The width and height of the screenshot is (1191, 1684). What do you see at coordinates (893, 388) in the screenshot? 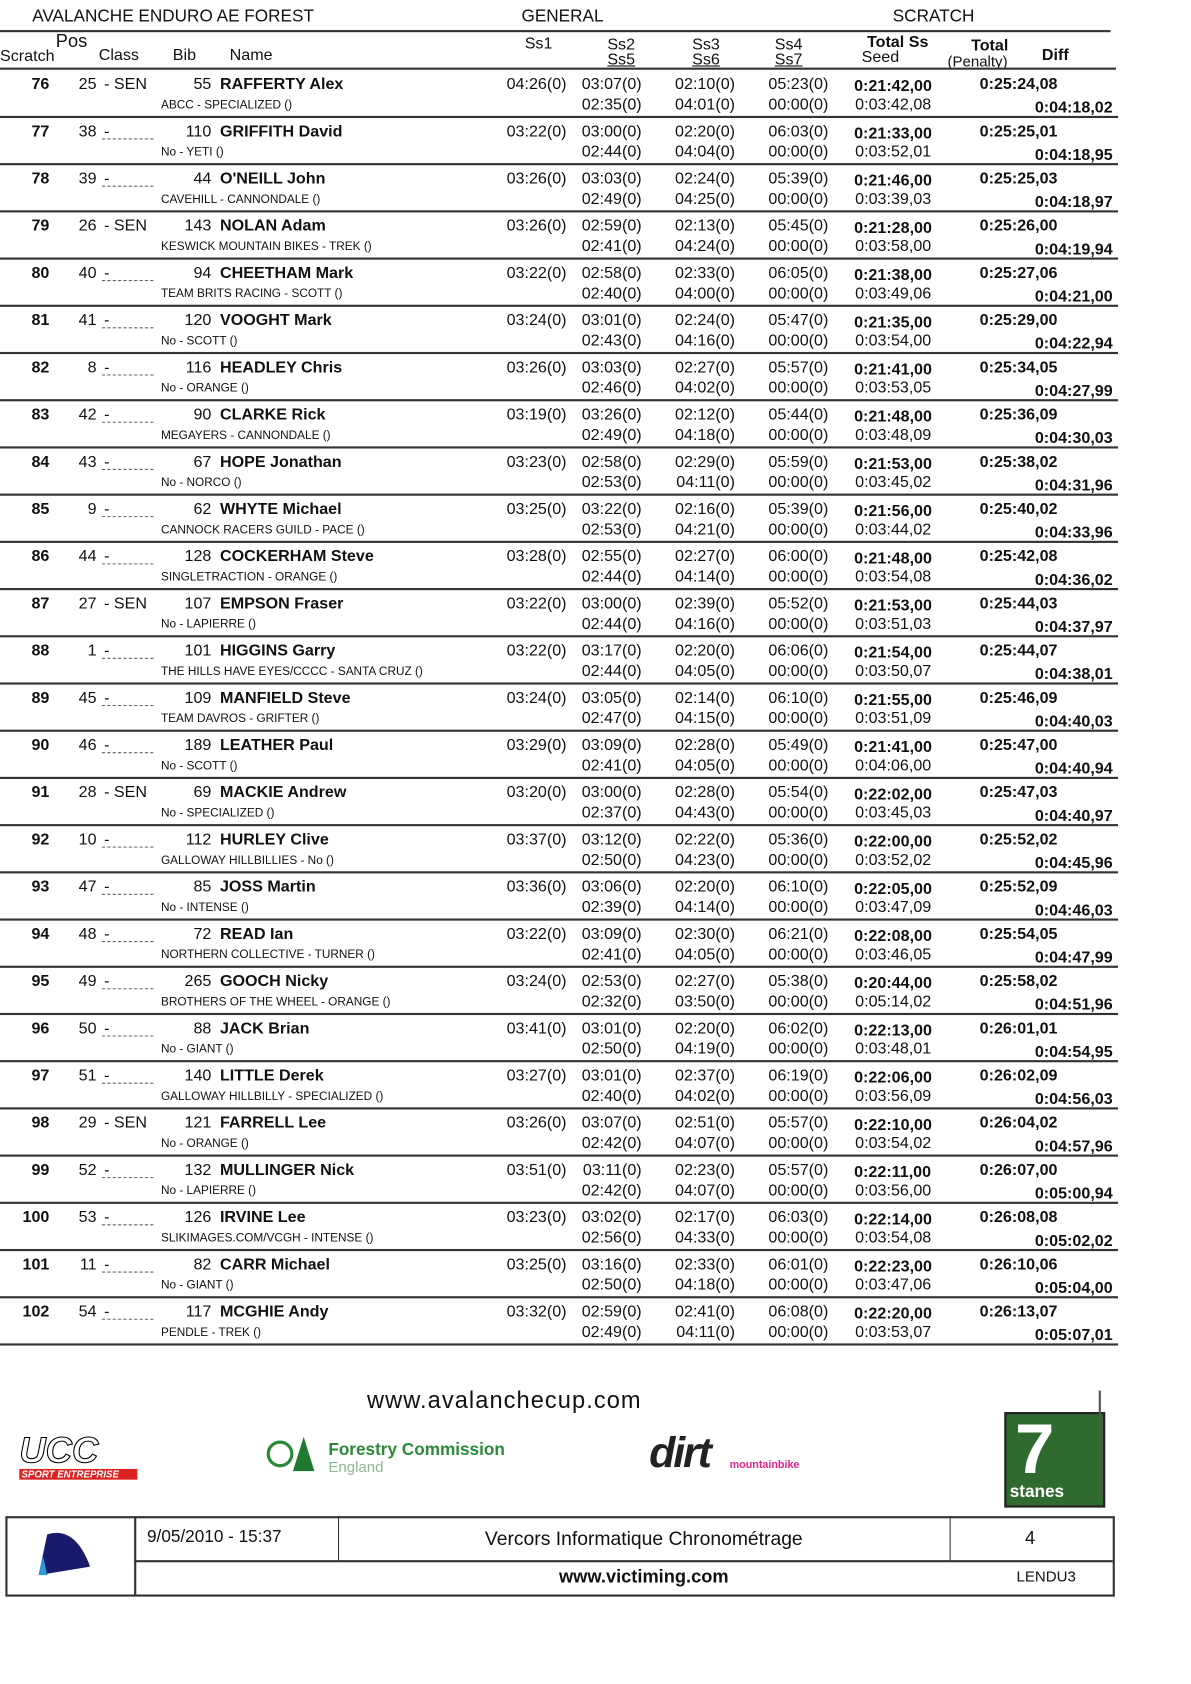
I see `row-seed: 0:03:53,05` at bounding box center [893, 388].